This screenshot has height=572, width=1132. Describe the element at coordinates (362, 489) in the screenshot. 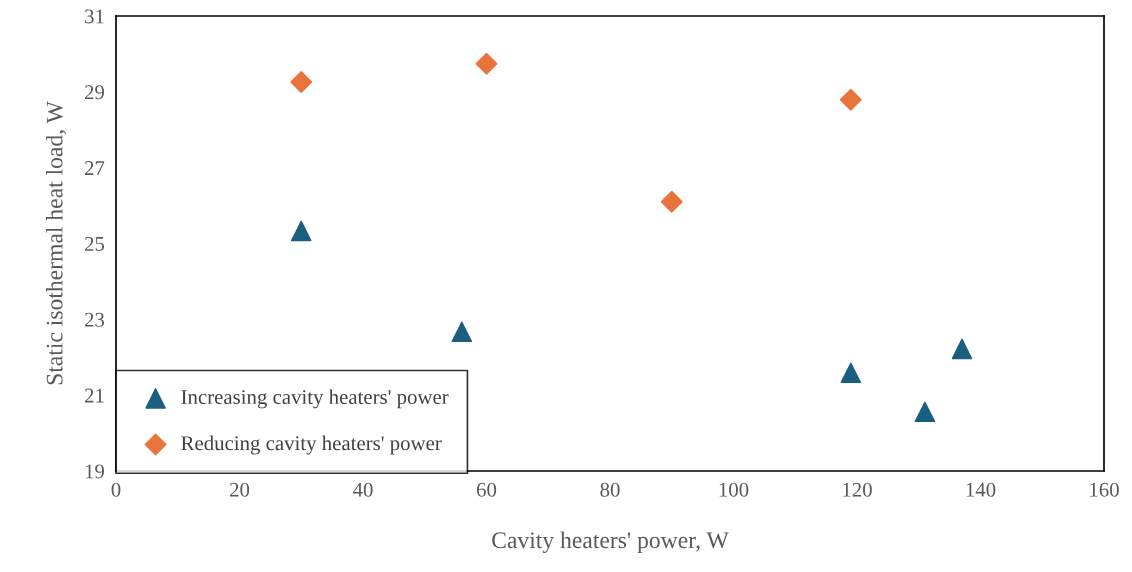

I see `x-tick-label: 40` at that location.